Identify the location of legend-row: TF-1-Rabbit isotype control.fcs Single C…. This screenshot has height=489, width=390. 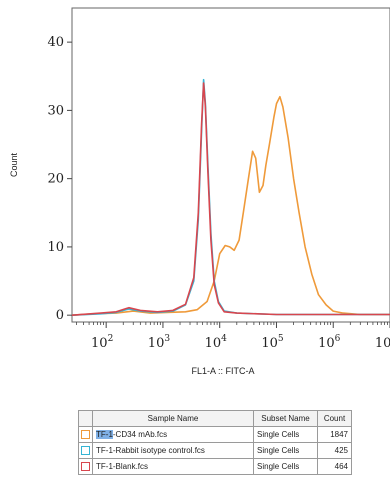
(215, 450).